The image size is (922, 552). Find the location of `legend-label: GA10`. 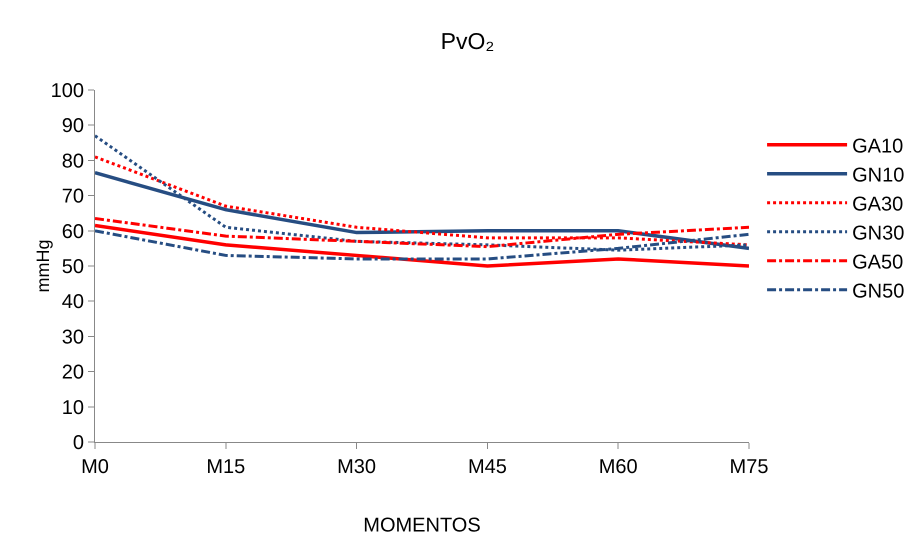

legend-label: GA10 is located at coordinates (878, 147).